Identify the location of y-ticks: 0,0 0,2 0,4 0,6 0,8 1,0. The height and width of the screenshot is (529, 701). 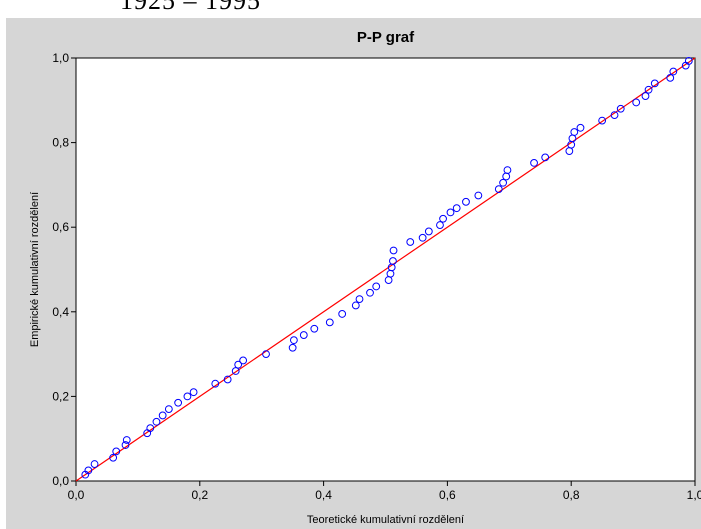
(64, 269).